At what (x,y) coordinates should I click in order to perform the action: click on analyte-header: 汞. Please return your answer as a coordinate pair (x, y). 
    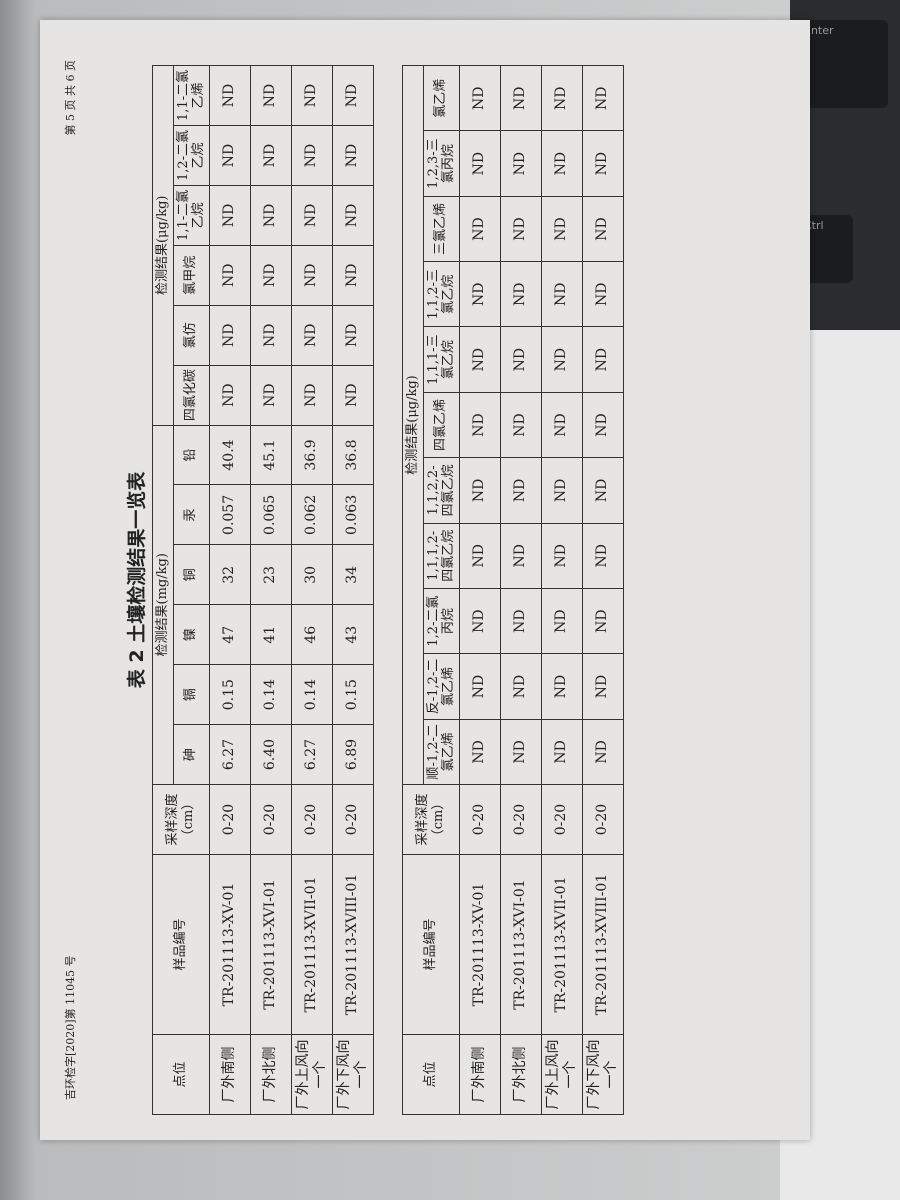
    Looking at the image, I should click on (191, 514).